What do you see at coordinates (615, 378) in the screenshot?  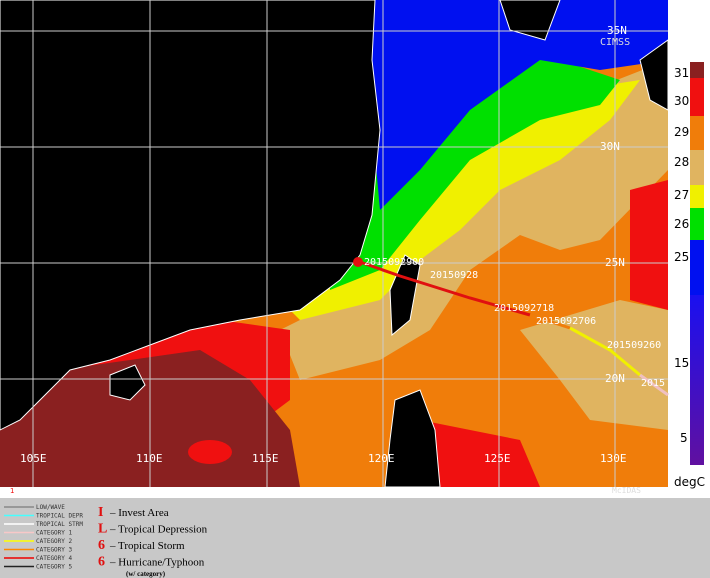 I see `lat-label: 20N` at bounding box center [615, 378].